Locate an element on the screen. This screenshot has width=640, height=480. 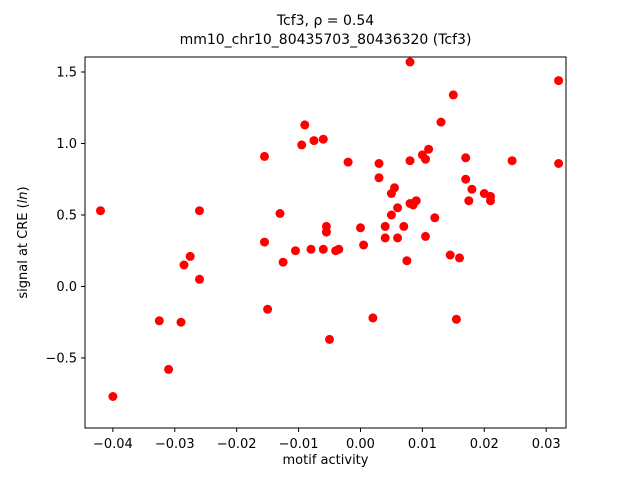
y-axis-label-layer: signal at CRE (ln) is located at coordinates (23, 242).